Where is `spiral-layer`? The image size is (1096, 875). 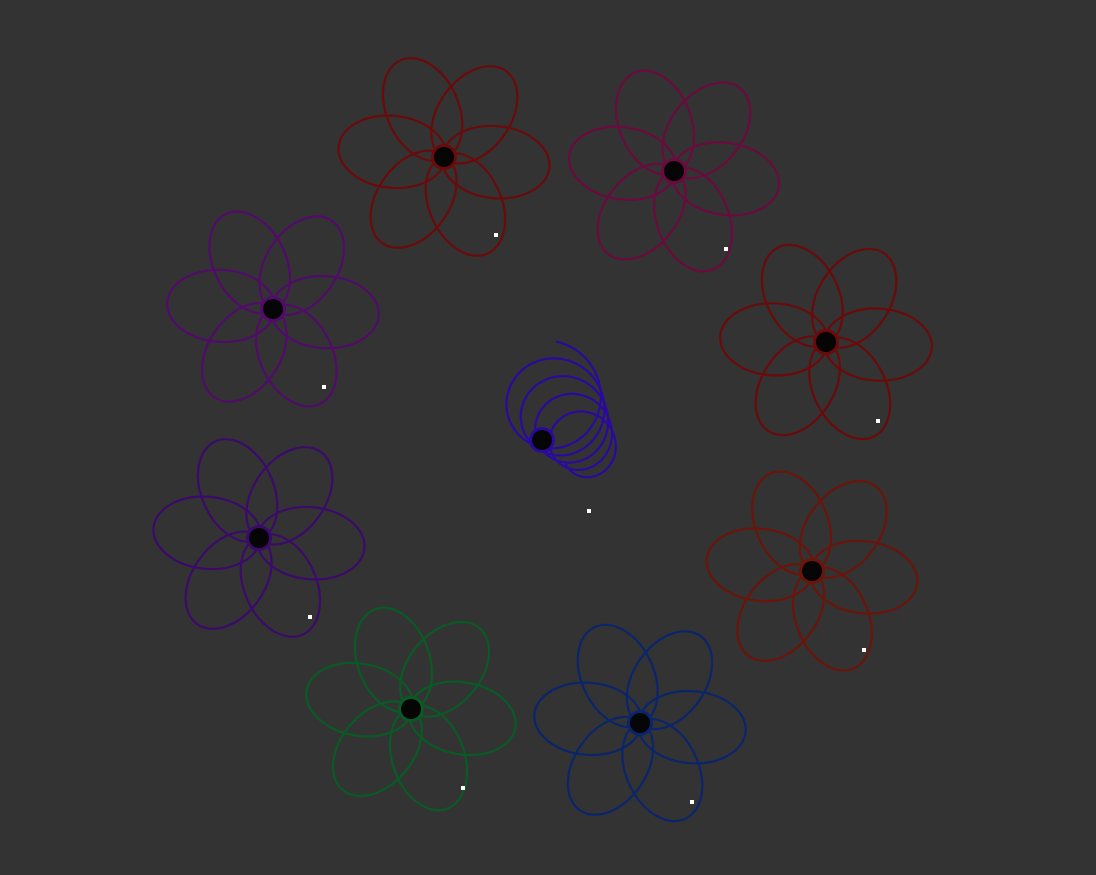
spiral-layer is located at coordinates (561, 426).